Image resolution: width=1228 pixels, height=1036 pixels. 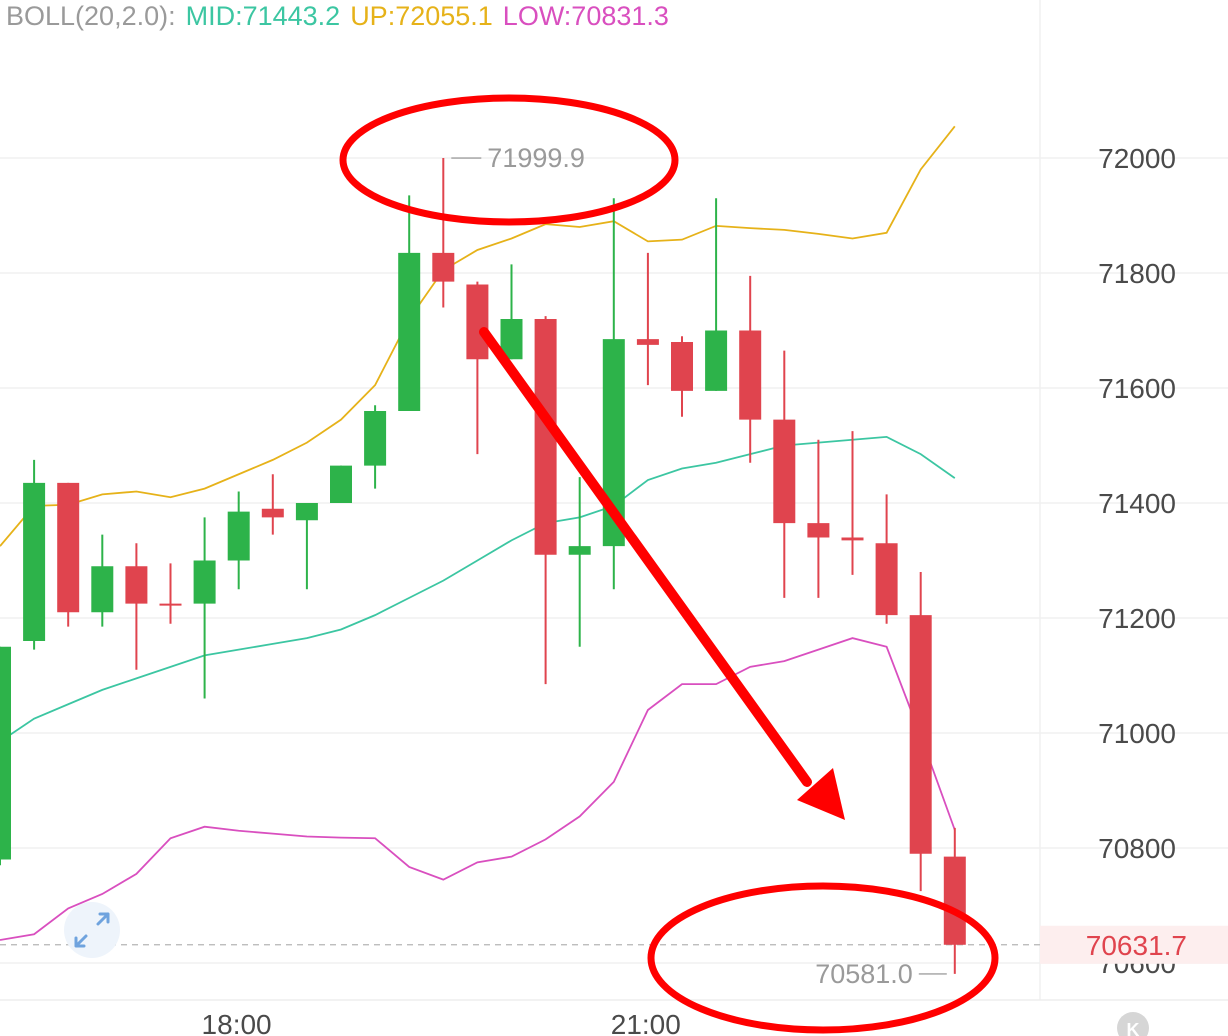 I want to click on boll-up-value: UP:72055.1, so click(x=421, y=16).